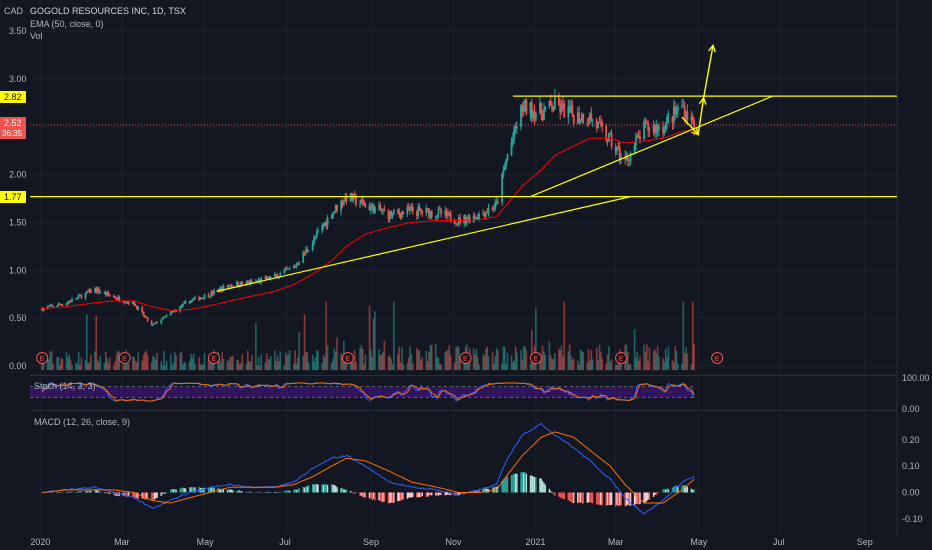 This screenshot has width=932, height=550. Describe the element at coordinates (67, 24) in the screenshot. I see `ema-legend: EMA (50, close, 0)` at that location.